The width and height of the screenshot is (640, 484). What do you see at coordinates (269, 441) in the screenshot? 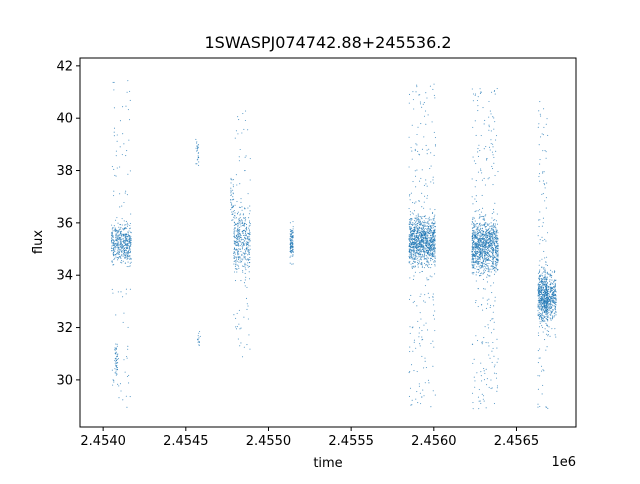
I see `x-tick-label: 2.4550` at bounding box center [269, 441].